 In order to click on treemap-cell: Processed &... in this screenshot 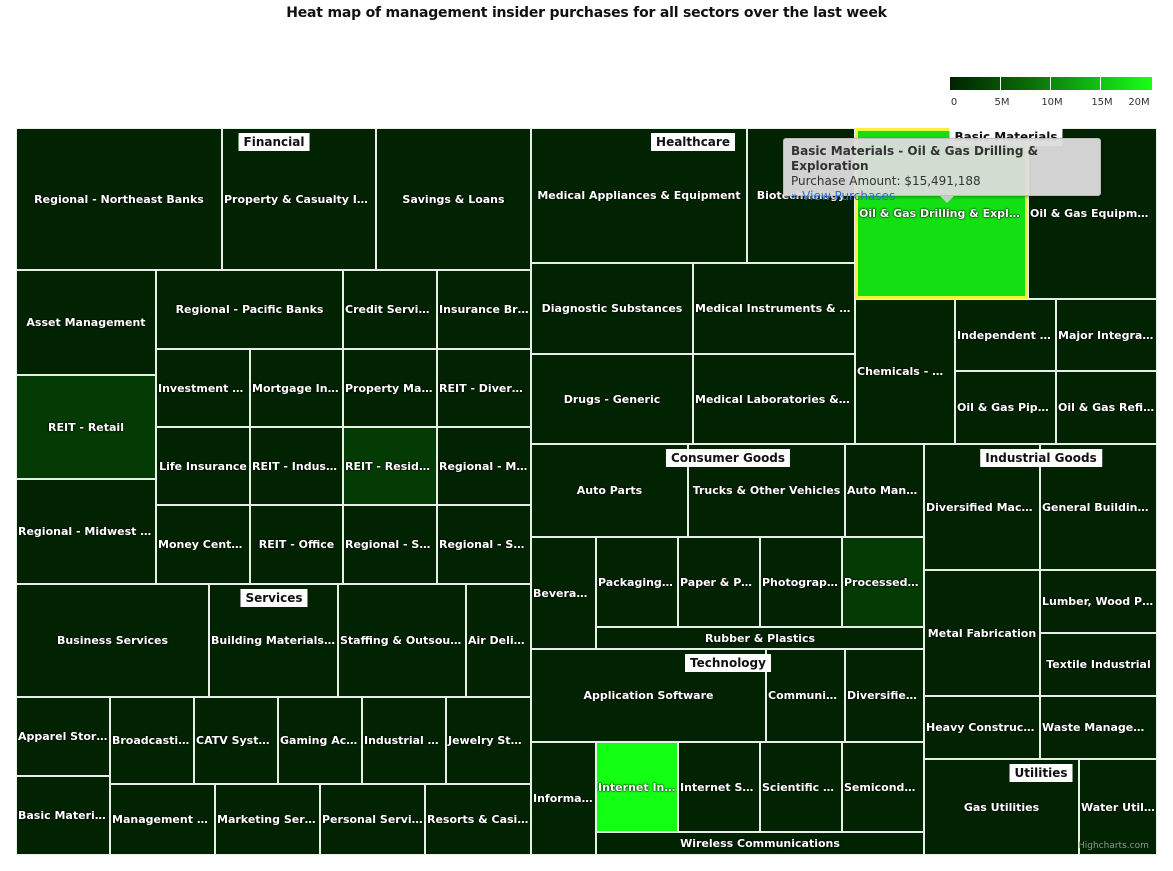, I will do `click(883, 582)`.